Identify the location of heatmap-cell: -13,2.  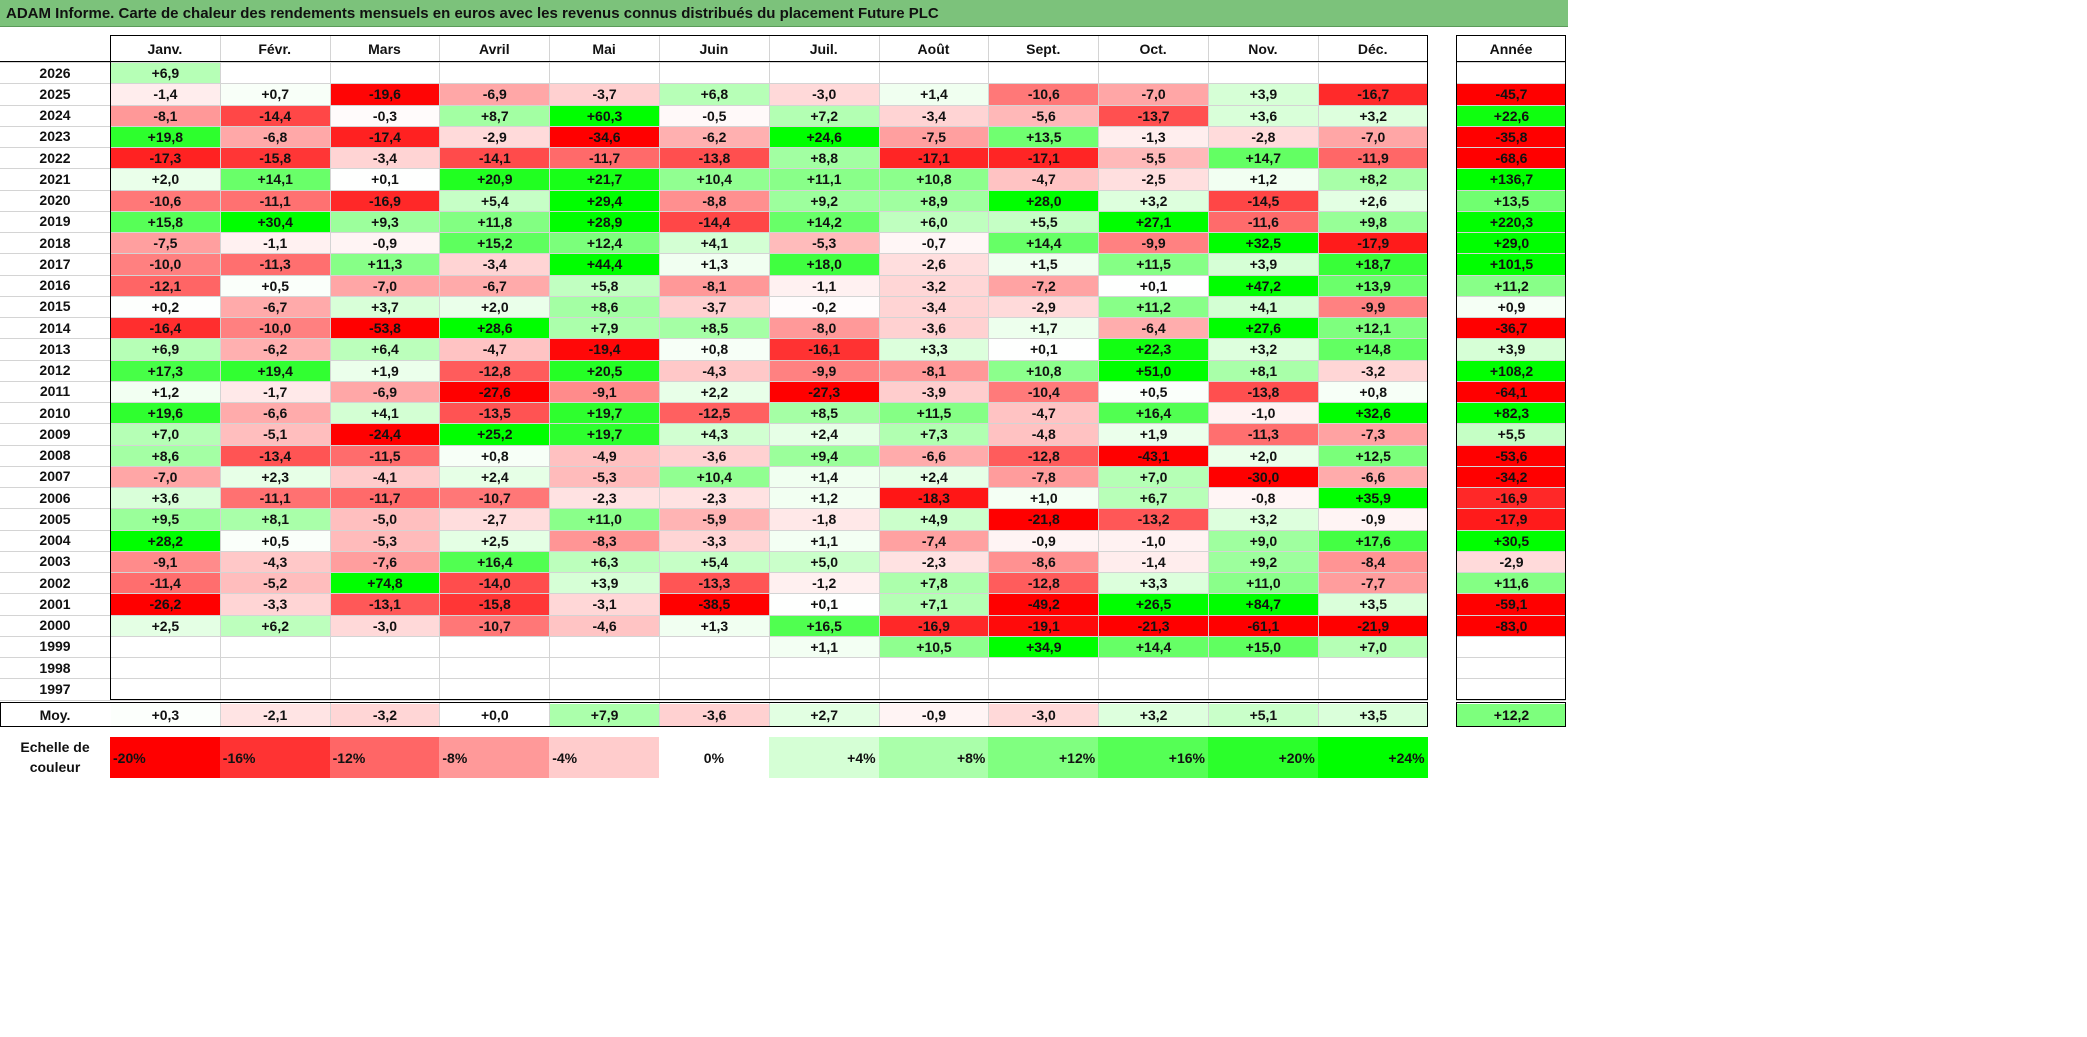
(1153, 519).